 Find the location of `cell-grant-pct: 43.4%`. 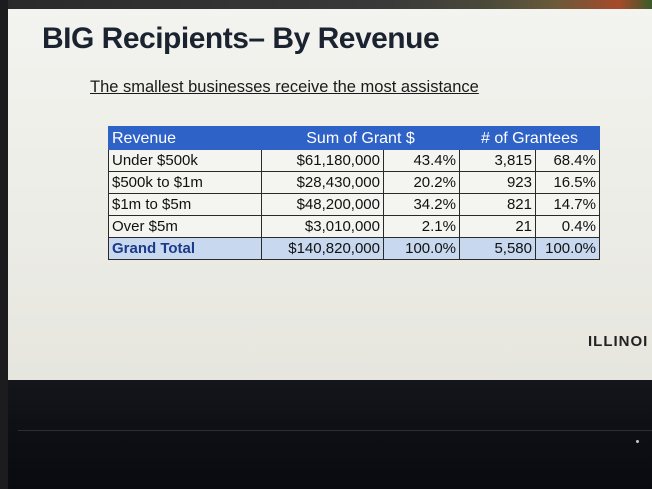

cell-grant-pct: 43.4% is located at coordinates (421, 160).